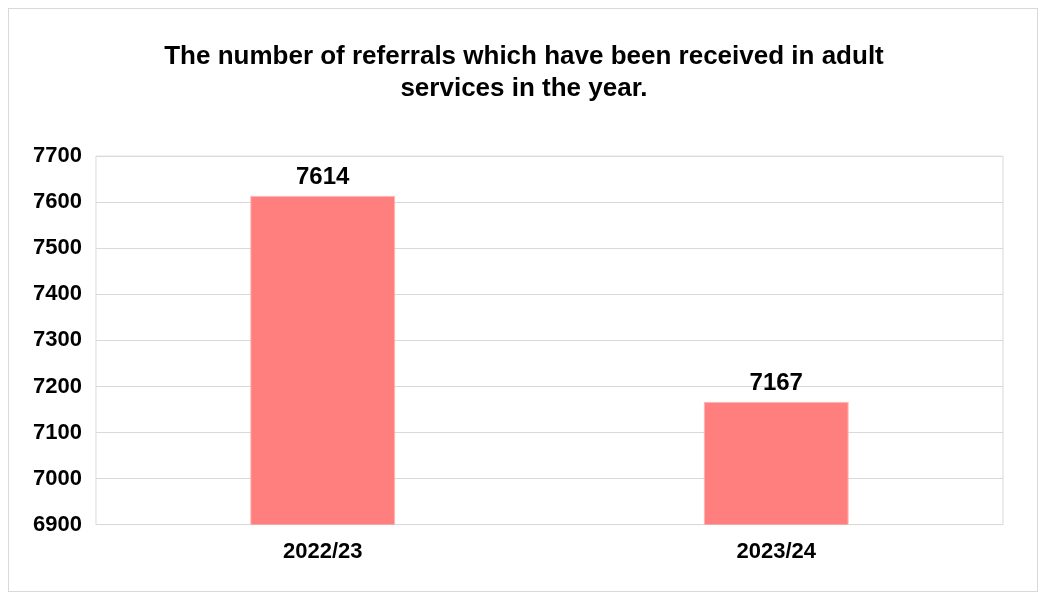 The height and width of the screenshot is (596, 1044). Describe the element at coordinates (57, 247) in the screenshot. I see `y-tick-label: 7500` at that location.